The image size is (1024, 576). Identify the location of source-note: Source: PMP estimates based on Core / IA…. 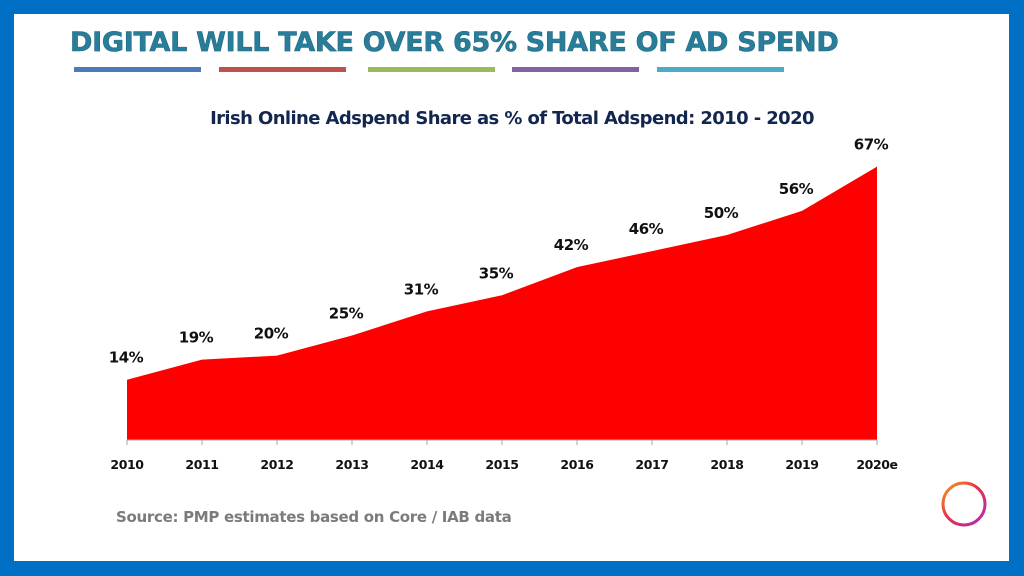
(314, 517).